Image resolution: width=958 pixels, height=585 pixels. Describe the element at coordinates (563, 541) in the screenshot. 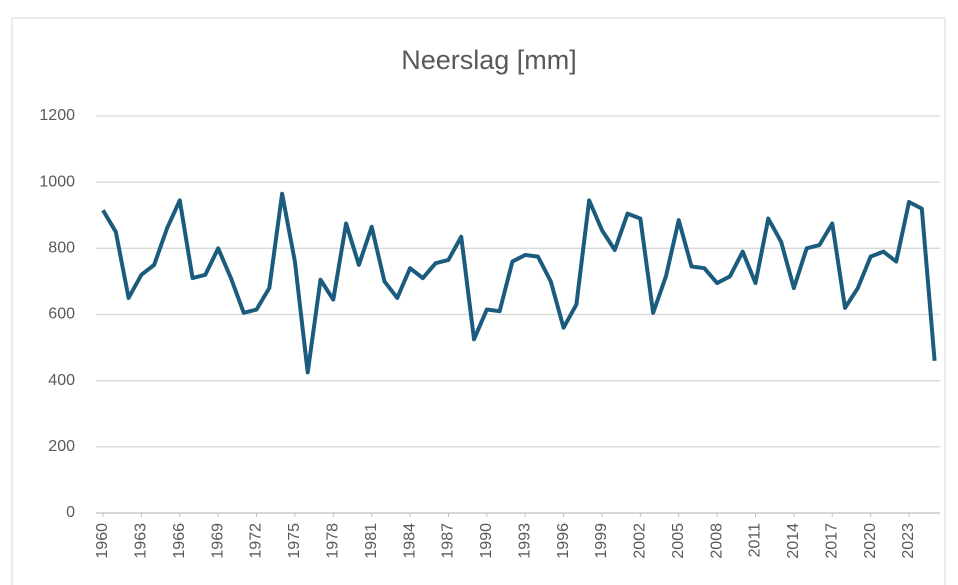

I see `x-tick-label: 1996` at that location.